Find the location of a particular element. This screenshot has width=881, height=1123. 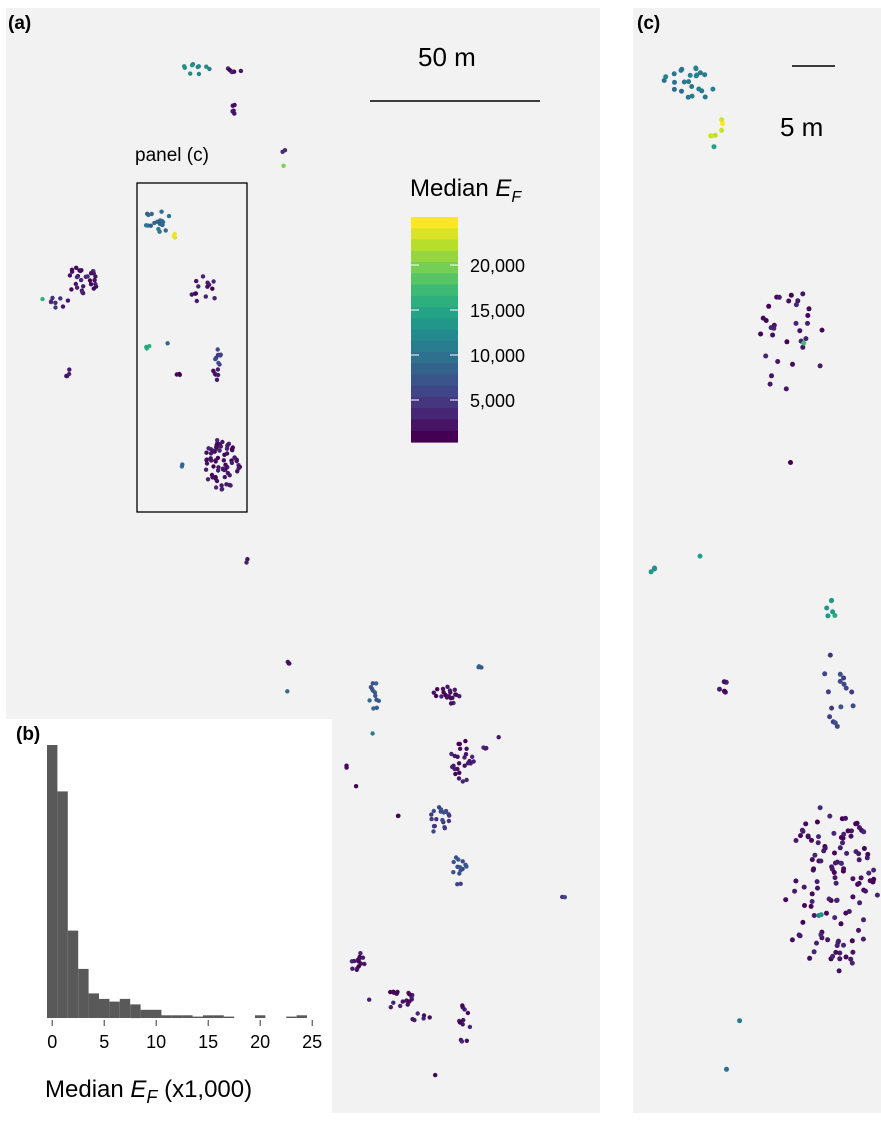

histogram-tick-label: 5 is located at coordinates (104, 1042).